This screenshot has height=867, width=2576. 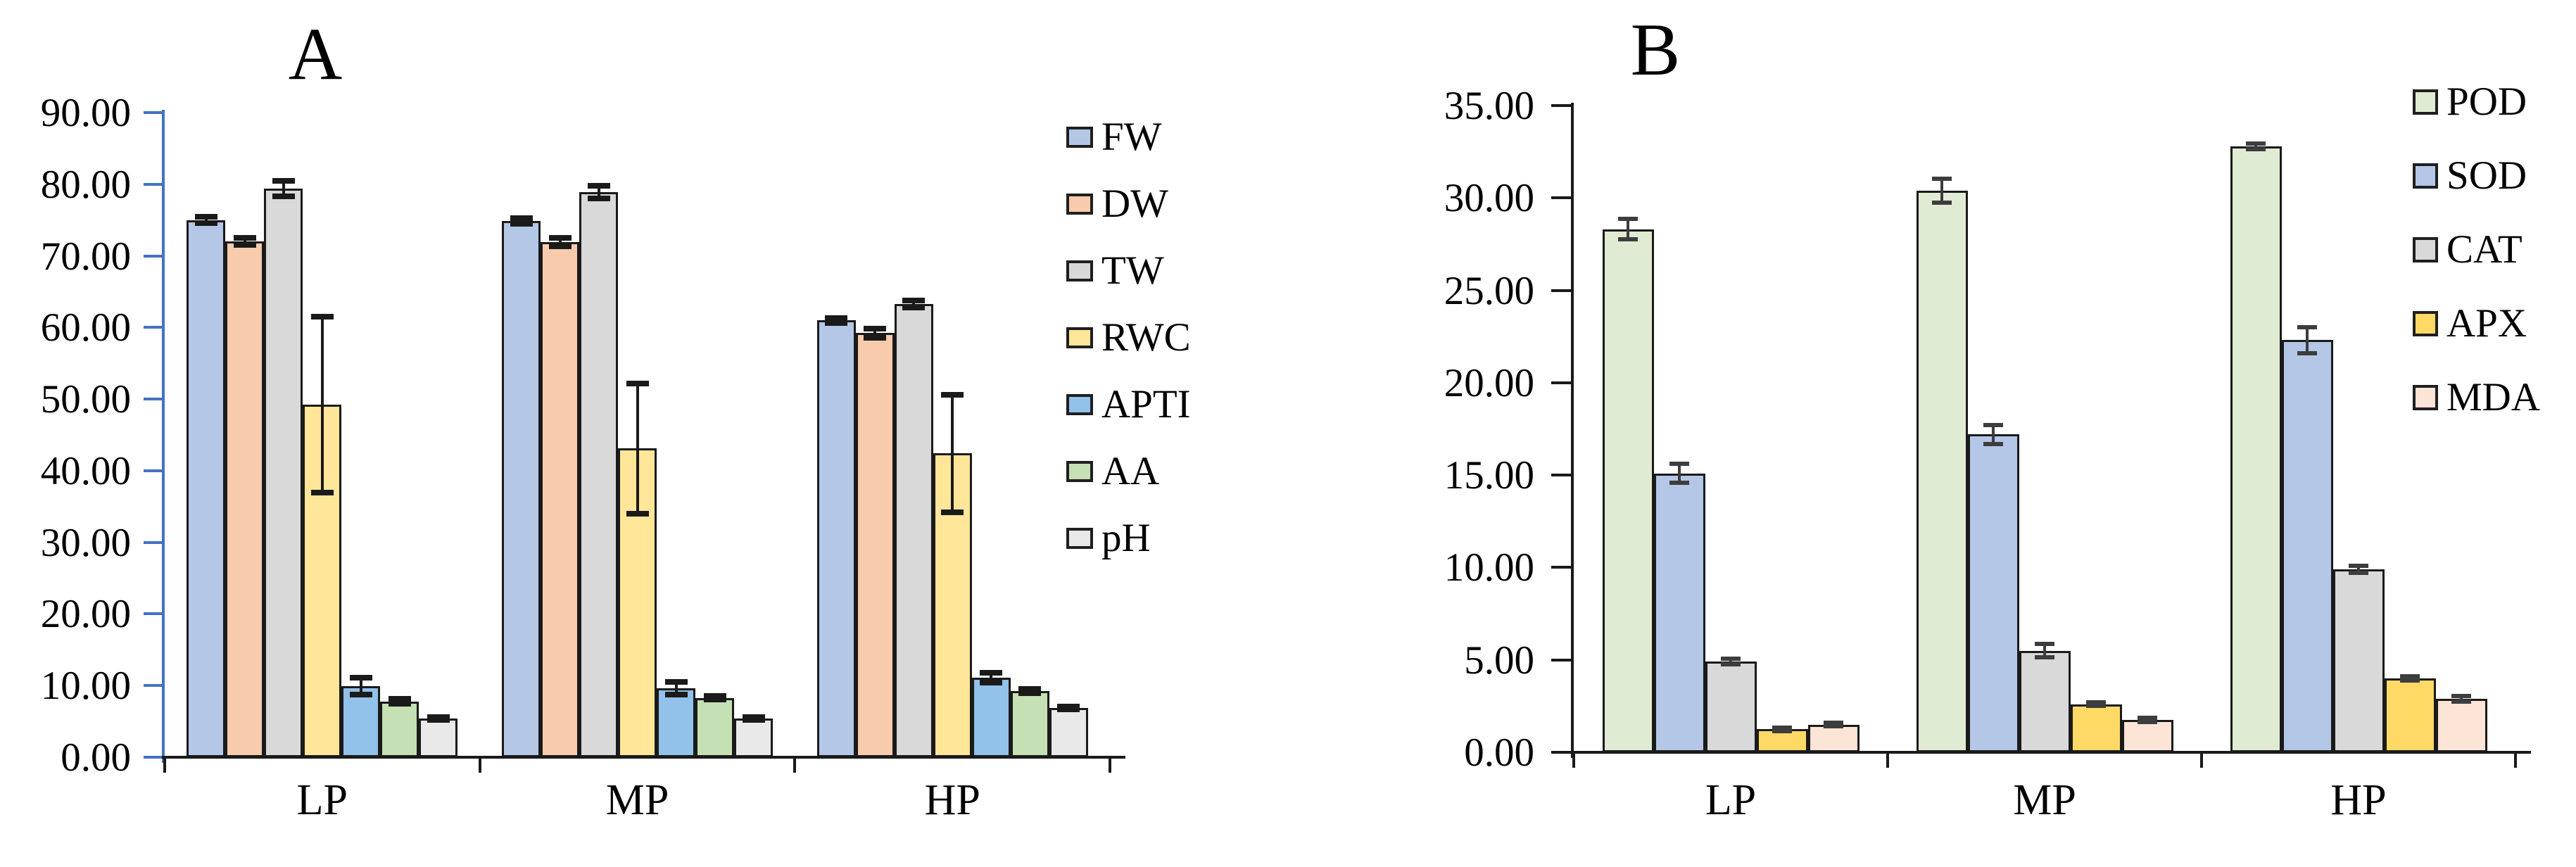 I want to click on error-cap-top-DW-HP, so click(x=875, y=329).